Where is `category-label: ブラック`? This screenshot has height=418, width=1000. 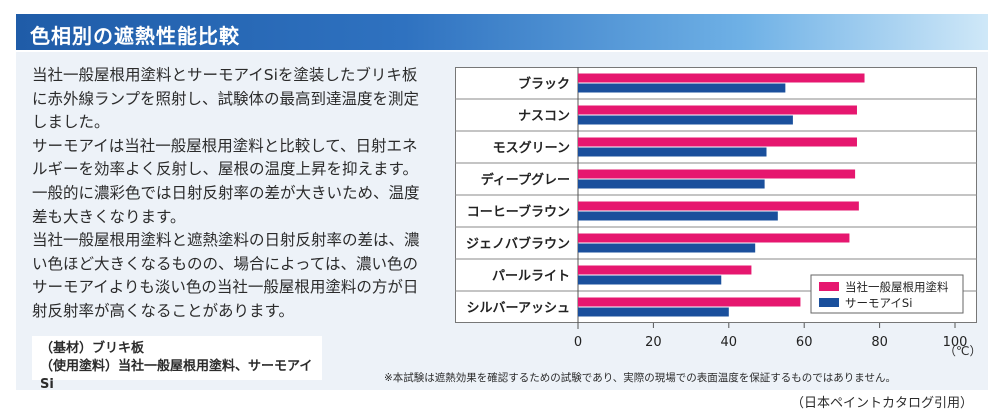
category-label: ブラック is located at coordinates (544, 84).